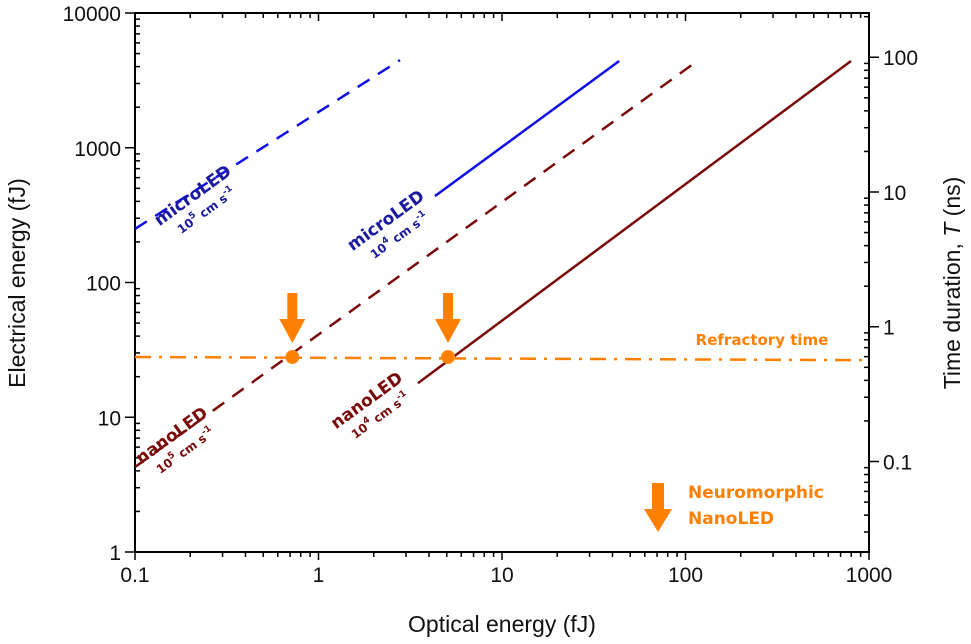 The image size is (971, 644). What do you see at coordinates (900, 58) in the screenshot?
I see `y2-tick-label: 100` at bounding box center [900, 58].